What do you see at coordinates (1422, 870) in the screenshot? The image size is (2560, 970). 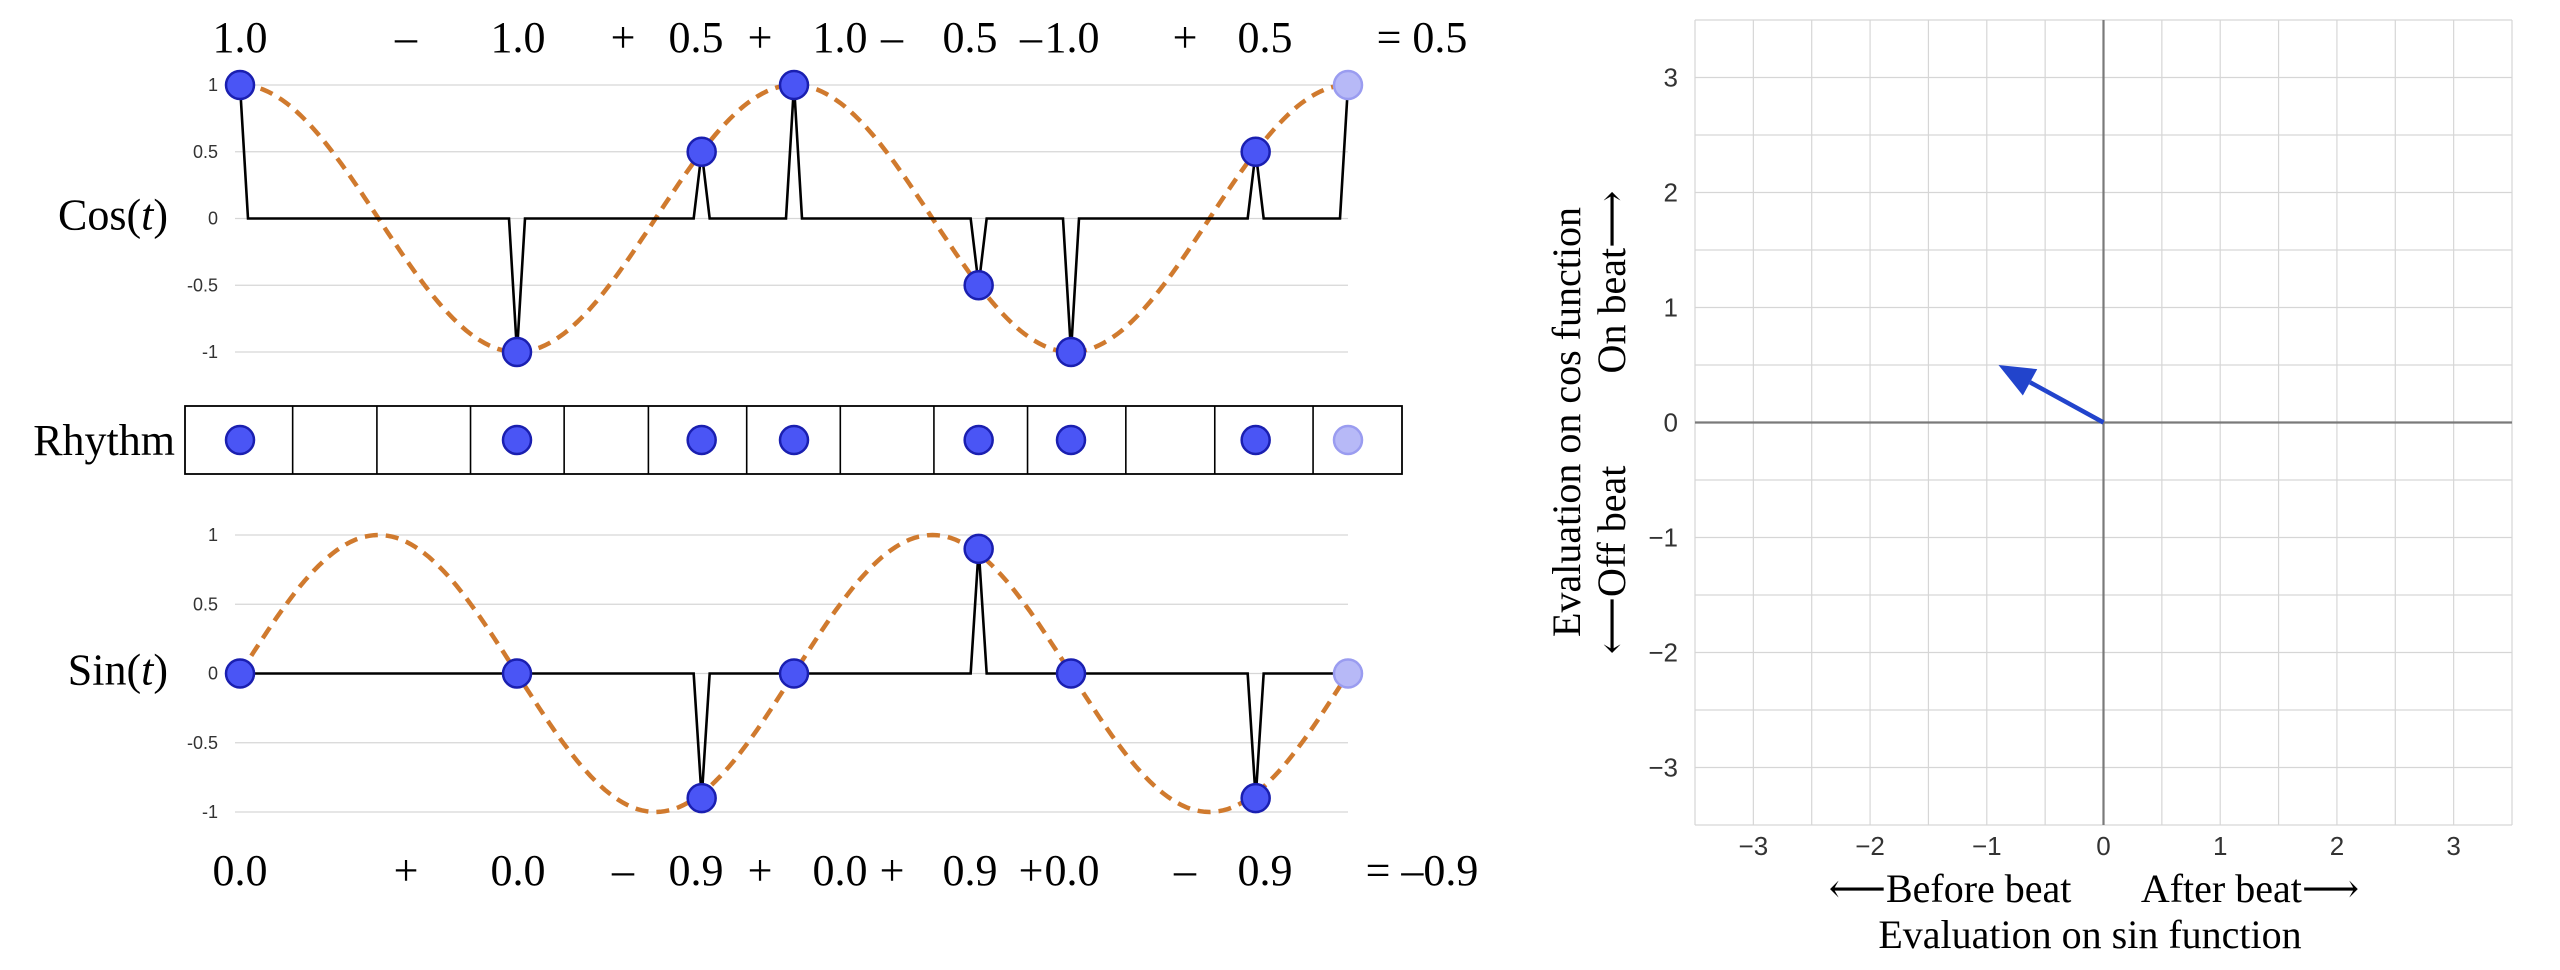 I see `sum-term: = –0.9` at bounding box center [1422, 870].